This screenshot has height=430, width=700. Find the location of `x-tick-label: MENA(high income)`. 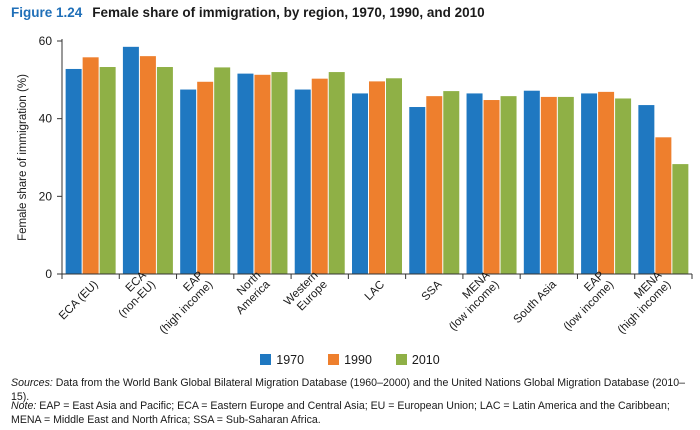

x-tick-label: MENA(high income) is located at coordinates (640, 302).